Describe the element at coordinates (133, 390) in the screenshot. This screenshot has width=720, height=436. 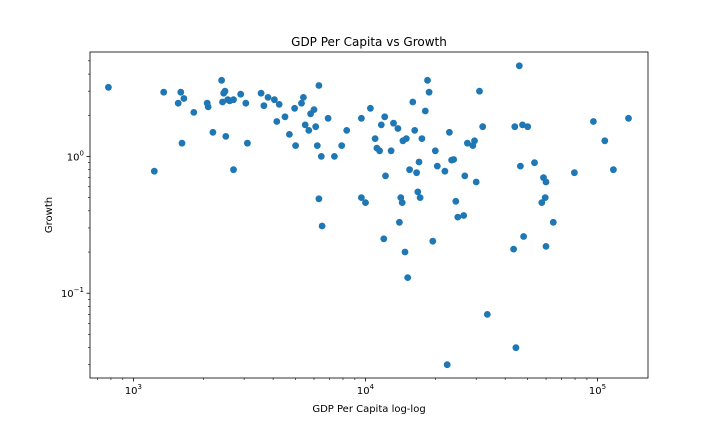
I see `x-tick-label: 10³` at that location.